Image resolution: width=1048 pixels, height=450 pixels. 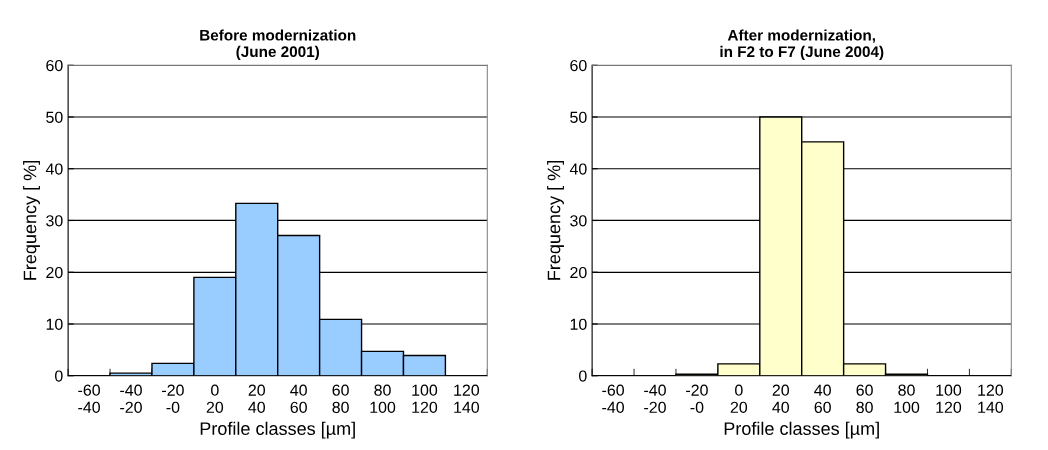 I want to click on chart-title: Before modernization (June 2001), so click(x=278, y=45).